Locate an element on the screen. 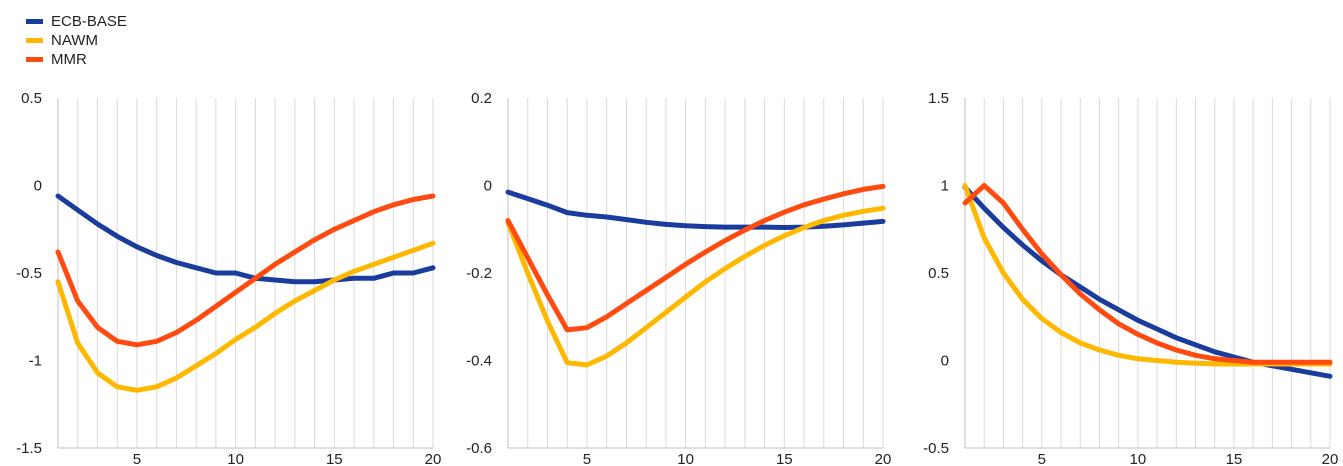  legend-swatch-ecb-base is located at coordinates (34, 21).